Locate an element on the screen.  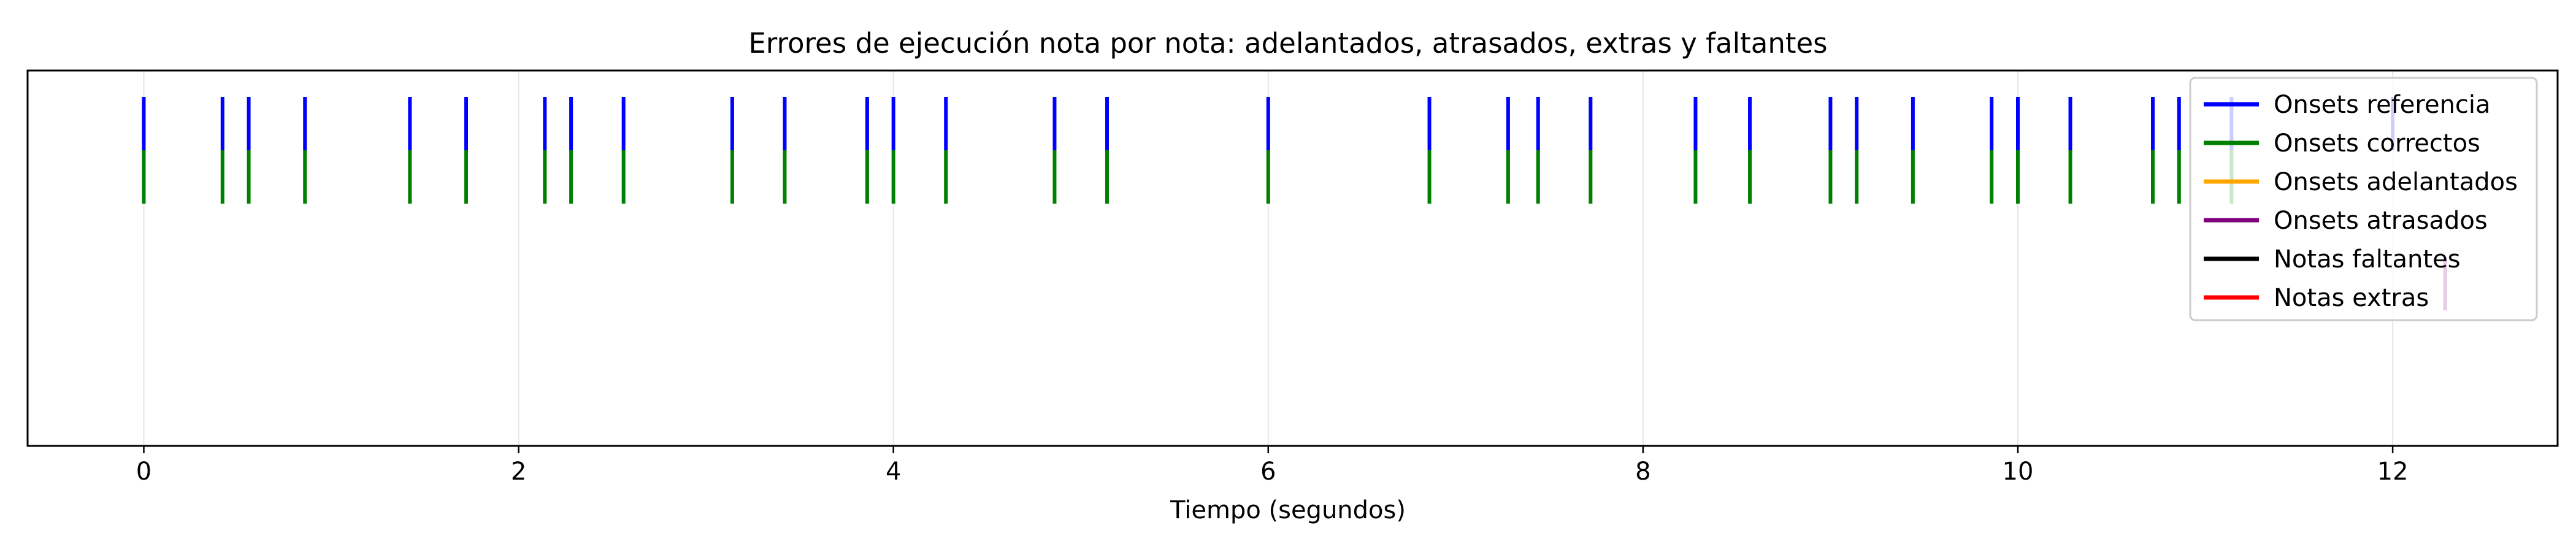
legend-label: Notas extras is located at coordinates (2351, 298).